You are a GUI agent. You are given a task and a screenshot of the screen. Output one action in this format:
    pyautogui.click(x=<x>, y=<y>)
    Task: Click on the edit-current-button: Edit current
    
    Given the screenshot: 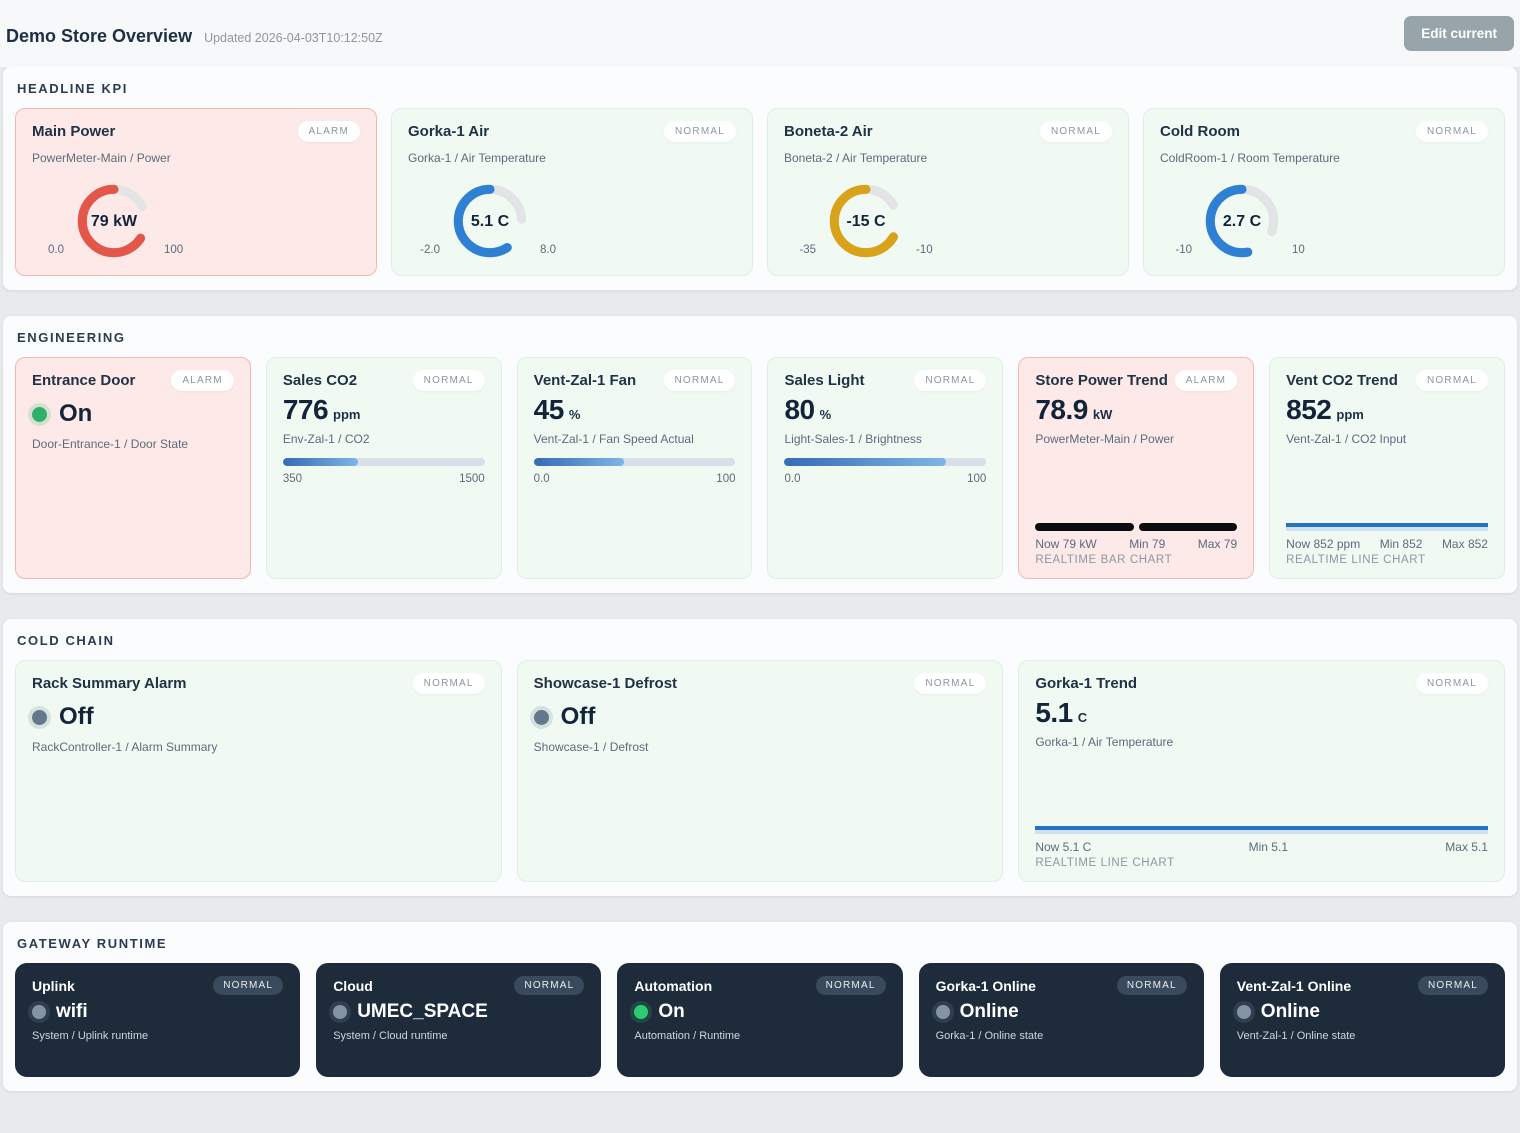 What is the action you would take?
    pyautogui.click(x=1459, y=33)
    